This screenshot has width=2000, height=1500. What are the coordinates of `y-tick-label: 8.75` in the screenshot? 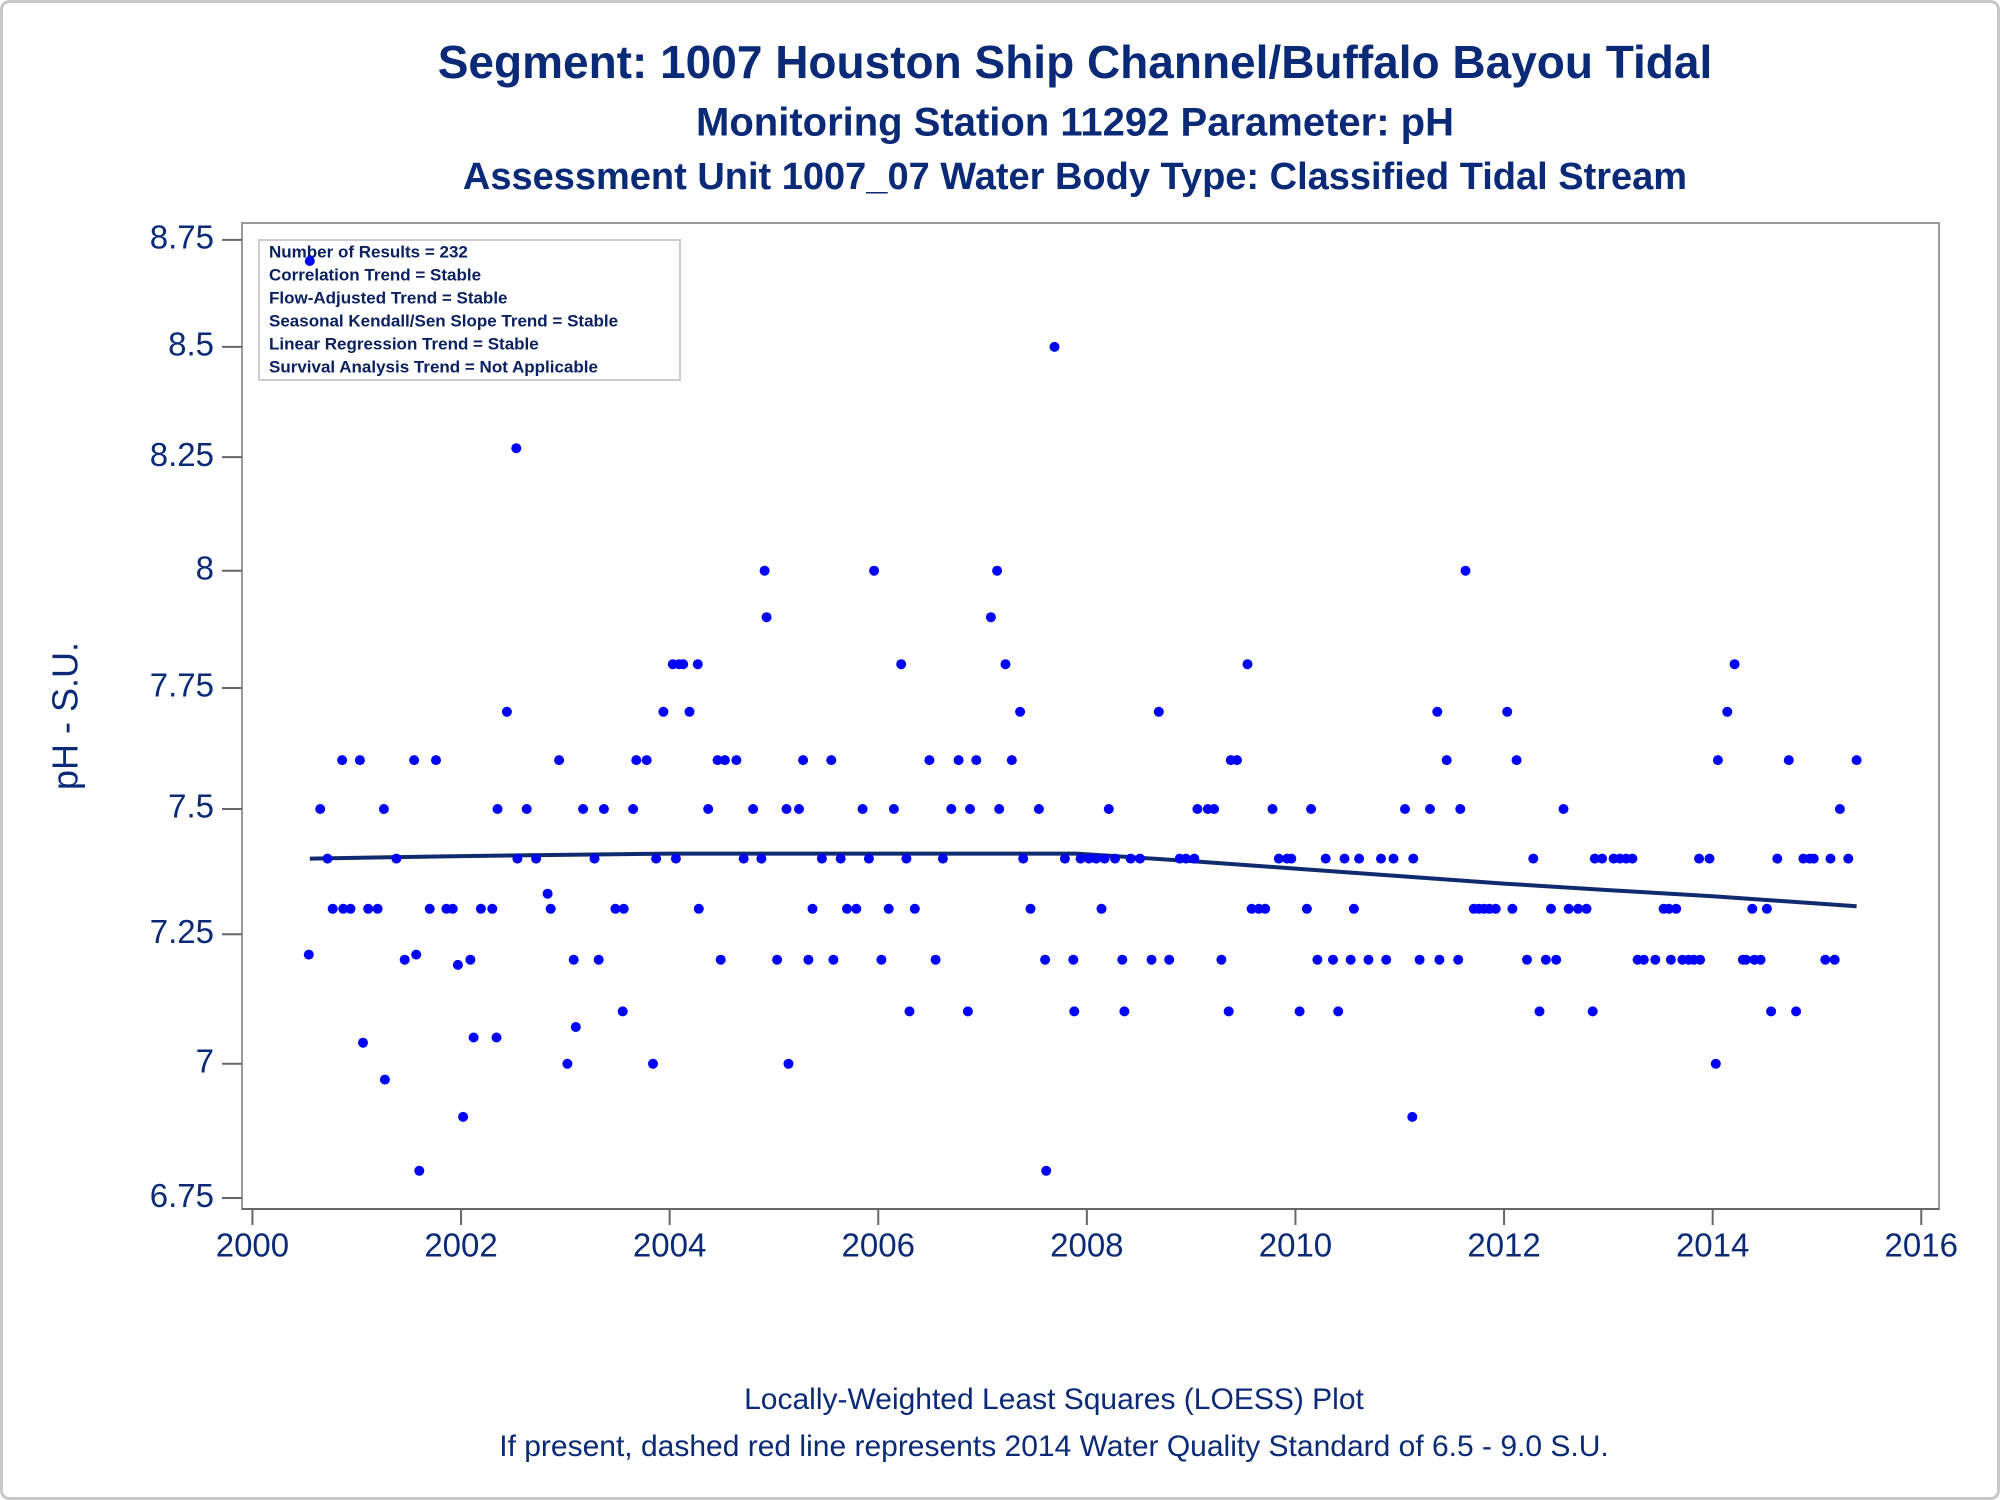 It's located at (182, 237).